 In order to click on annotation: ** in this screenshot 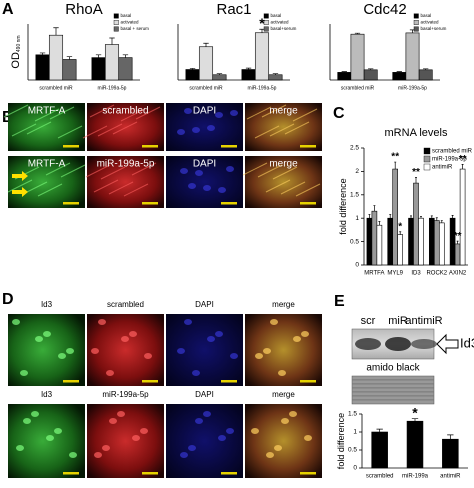, I will do `click(458, 236)`.